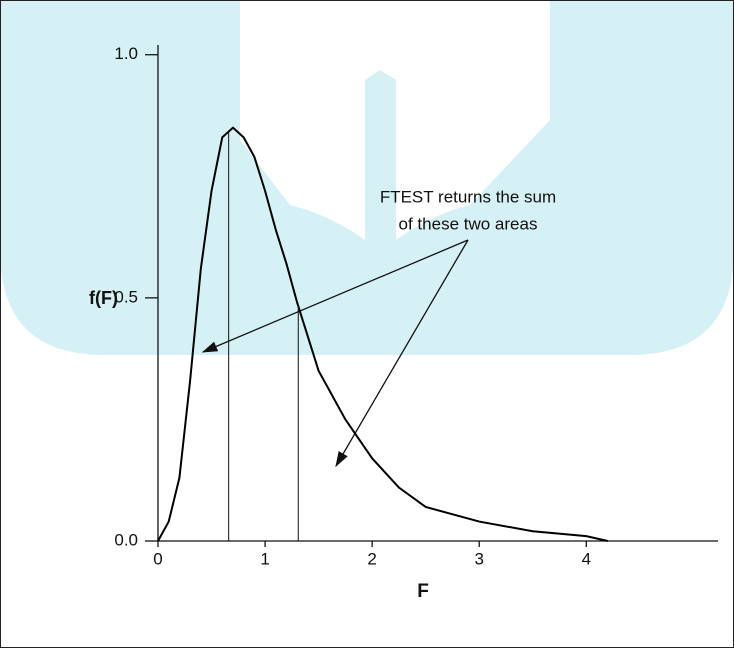  Describe the element at coordinates (423, 591) in the screenshot. I see `x-axis-label: F` at that location.